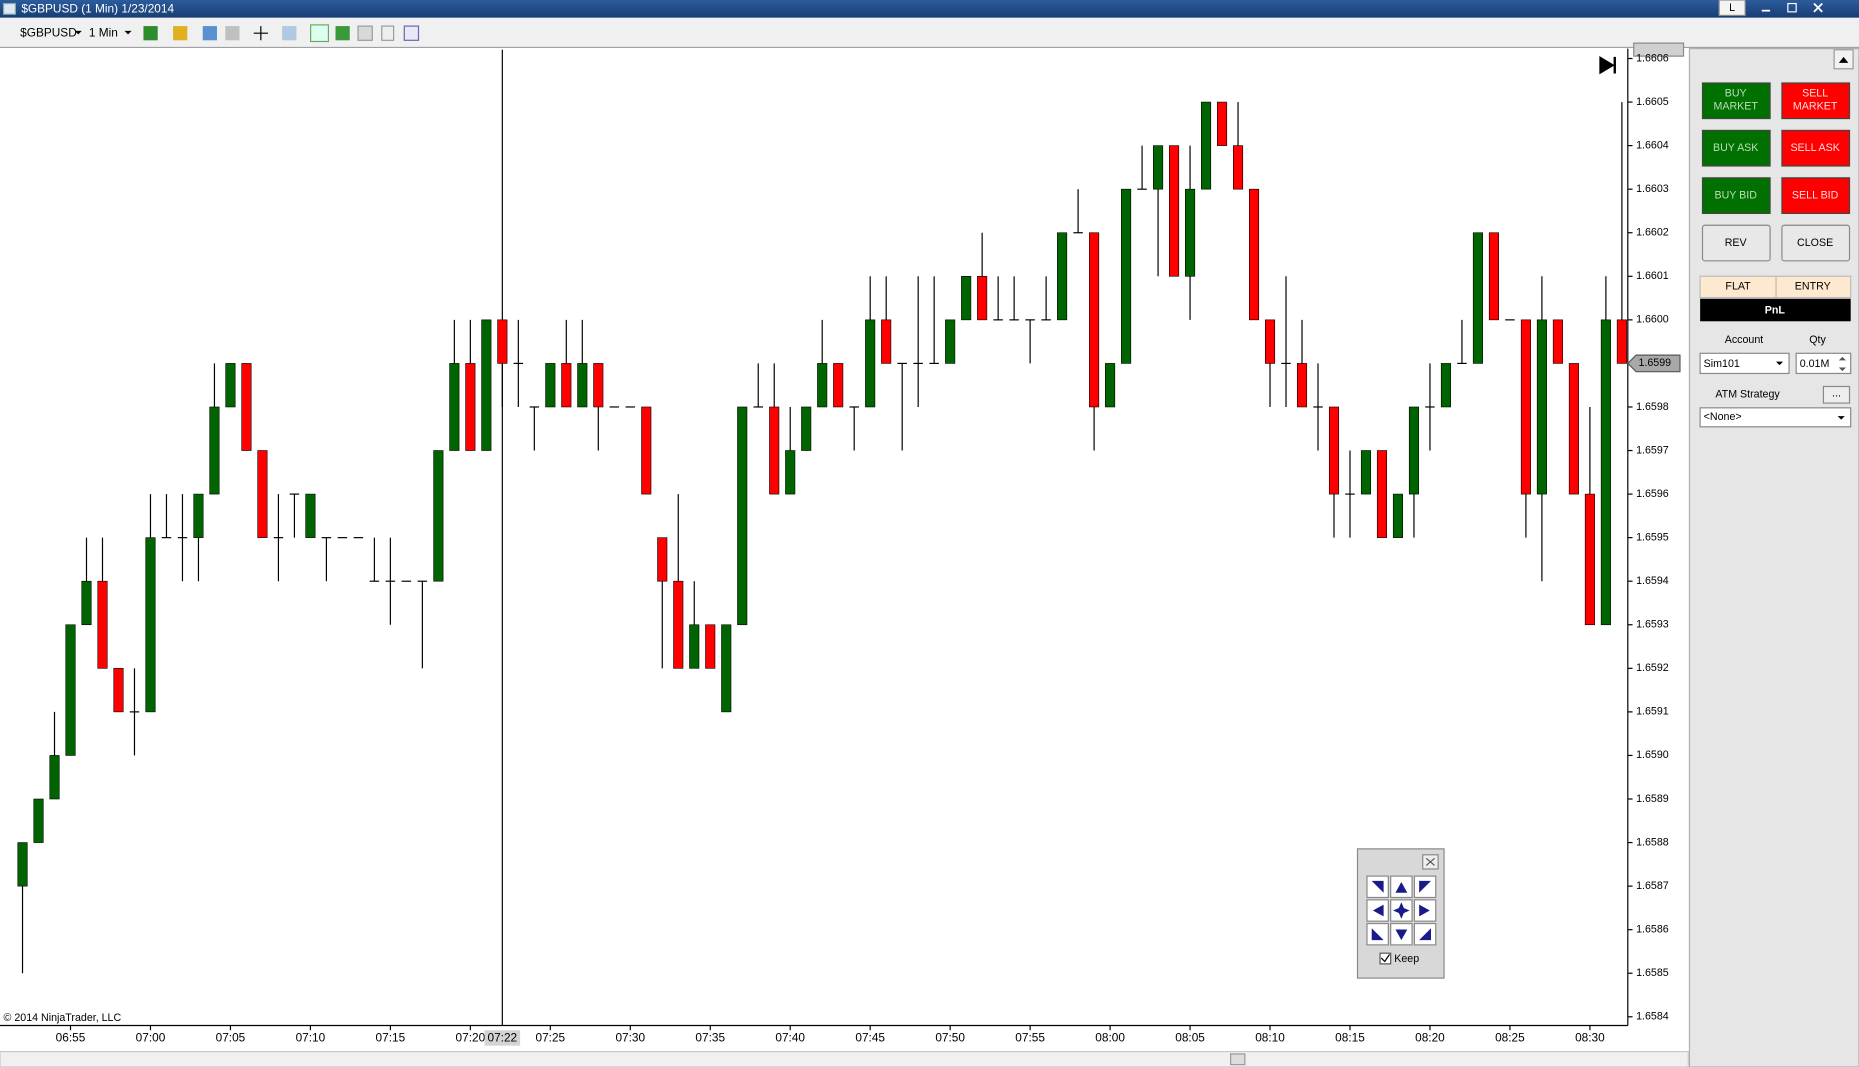 The width and height of the screenshot is (1859, 1067). I want to click on account-dropdown, so click(1744, 363).